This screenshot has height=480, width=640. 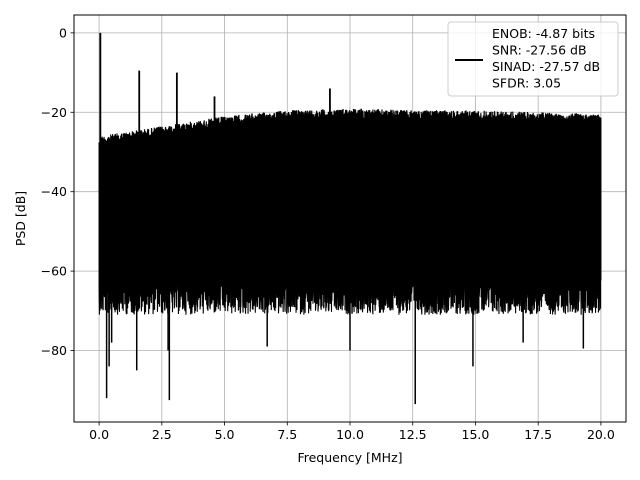 I want to click on legend-snr: SNR: -27.56 dB, so click(x=539, y=50).